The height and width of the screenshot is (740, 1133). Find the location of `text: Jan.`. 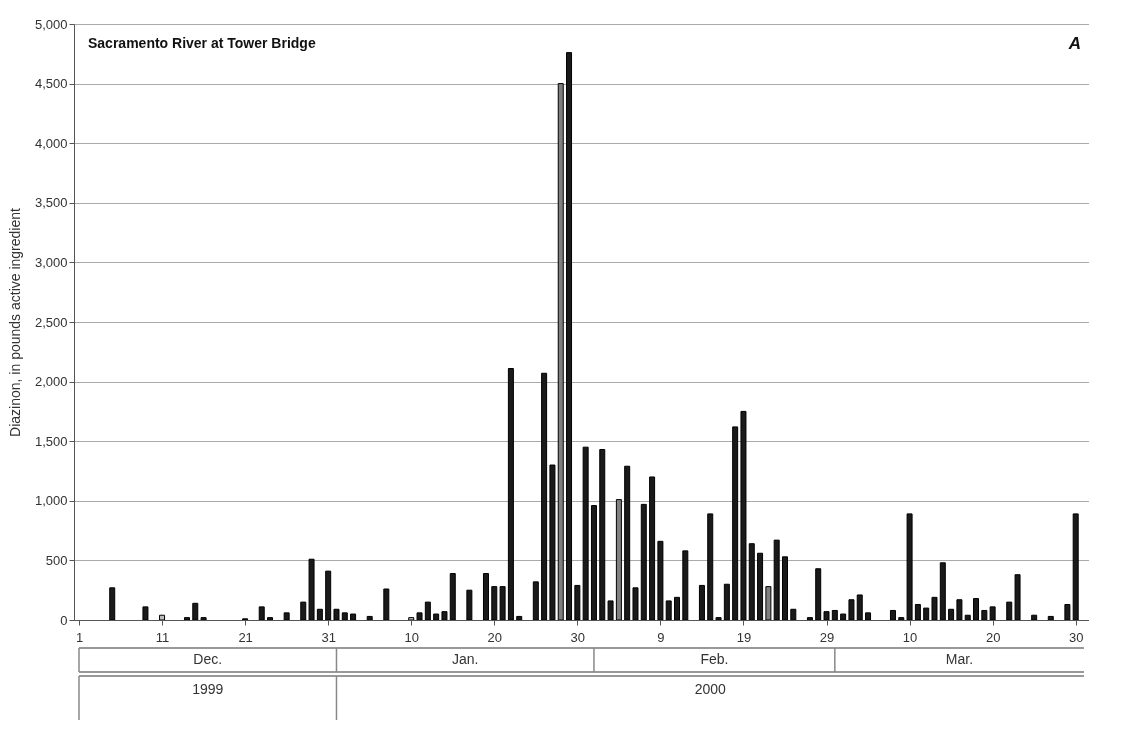

text: Jan. is located at coordinates (465, 659).